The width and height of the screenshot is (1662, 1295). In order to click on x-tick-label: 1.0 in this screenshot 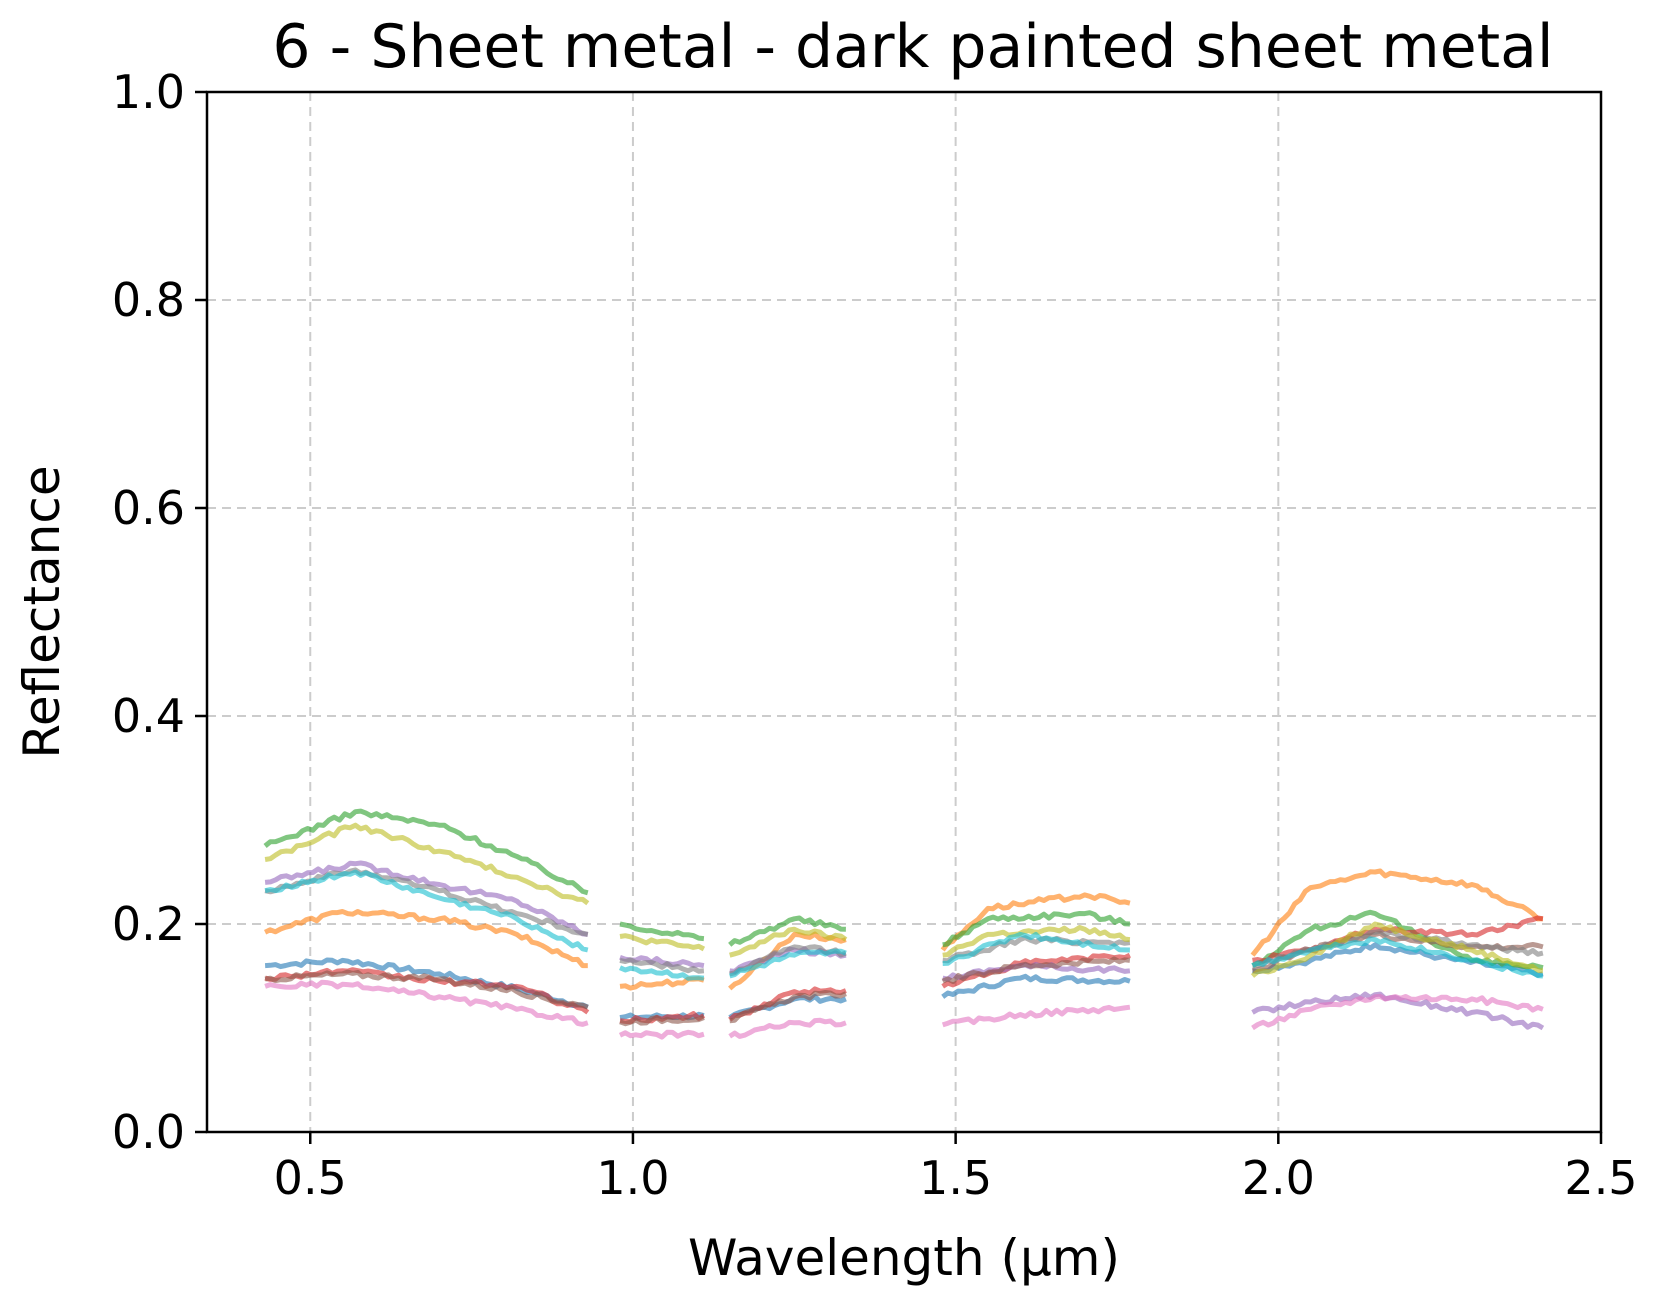, I will do `click(632, 1178)`.